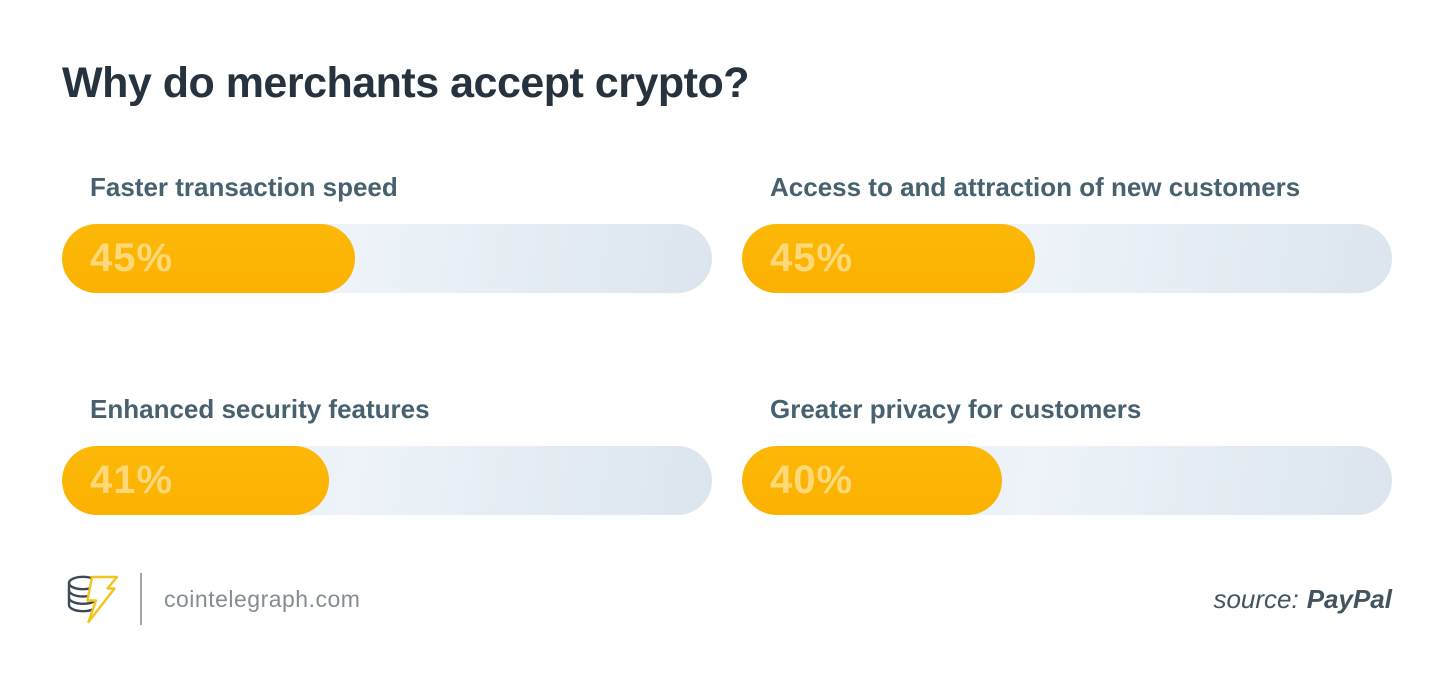 This screenshot has width=1450, height=683. What do you see at coordinates (132, 480) in the screenshot?
I see `bar-value-label: 41%` at bounding box center [132, 480].